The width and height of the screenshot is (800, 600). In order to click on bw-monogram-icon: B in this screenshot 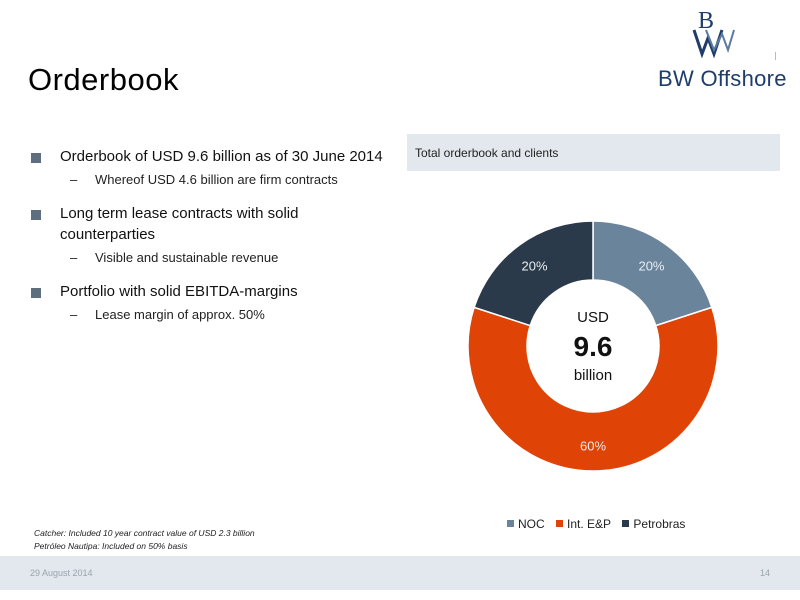, I will do `click(713, 33)`.